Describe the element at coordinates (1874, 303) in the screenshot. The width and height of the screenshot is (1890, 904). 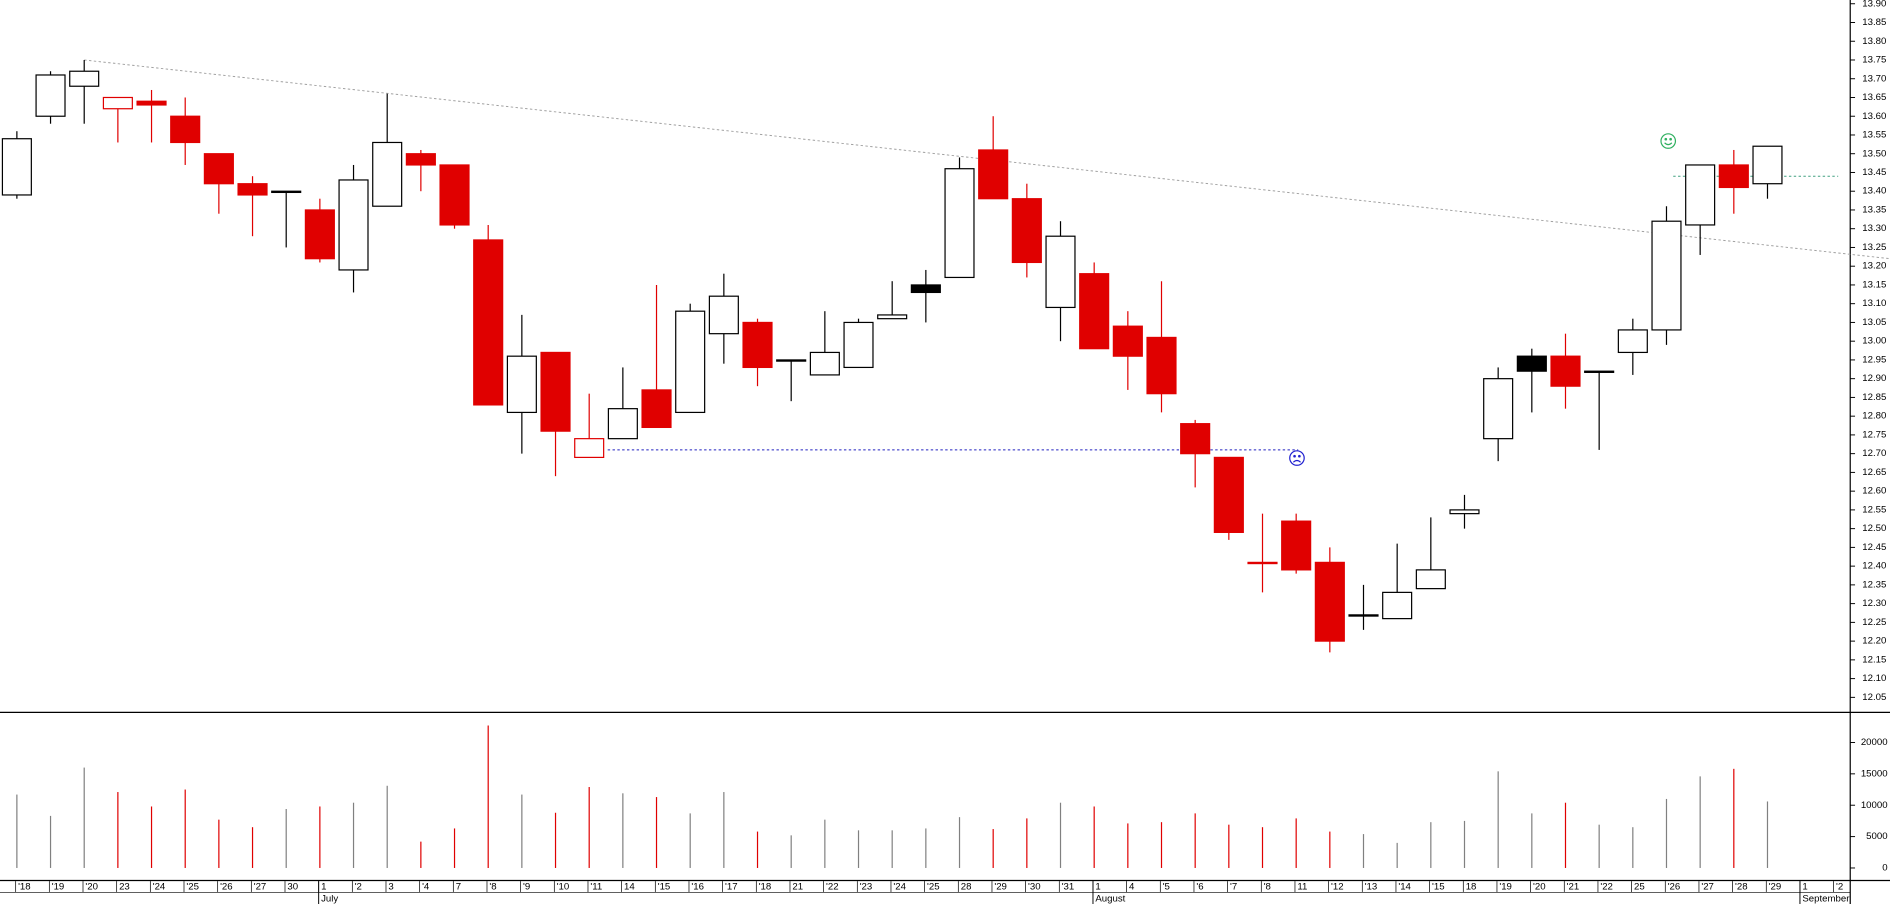
I see `y-tick-label: 13.10` at that location.